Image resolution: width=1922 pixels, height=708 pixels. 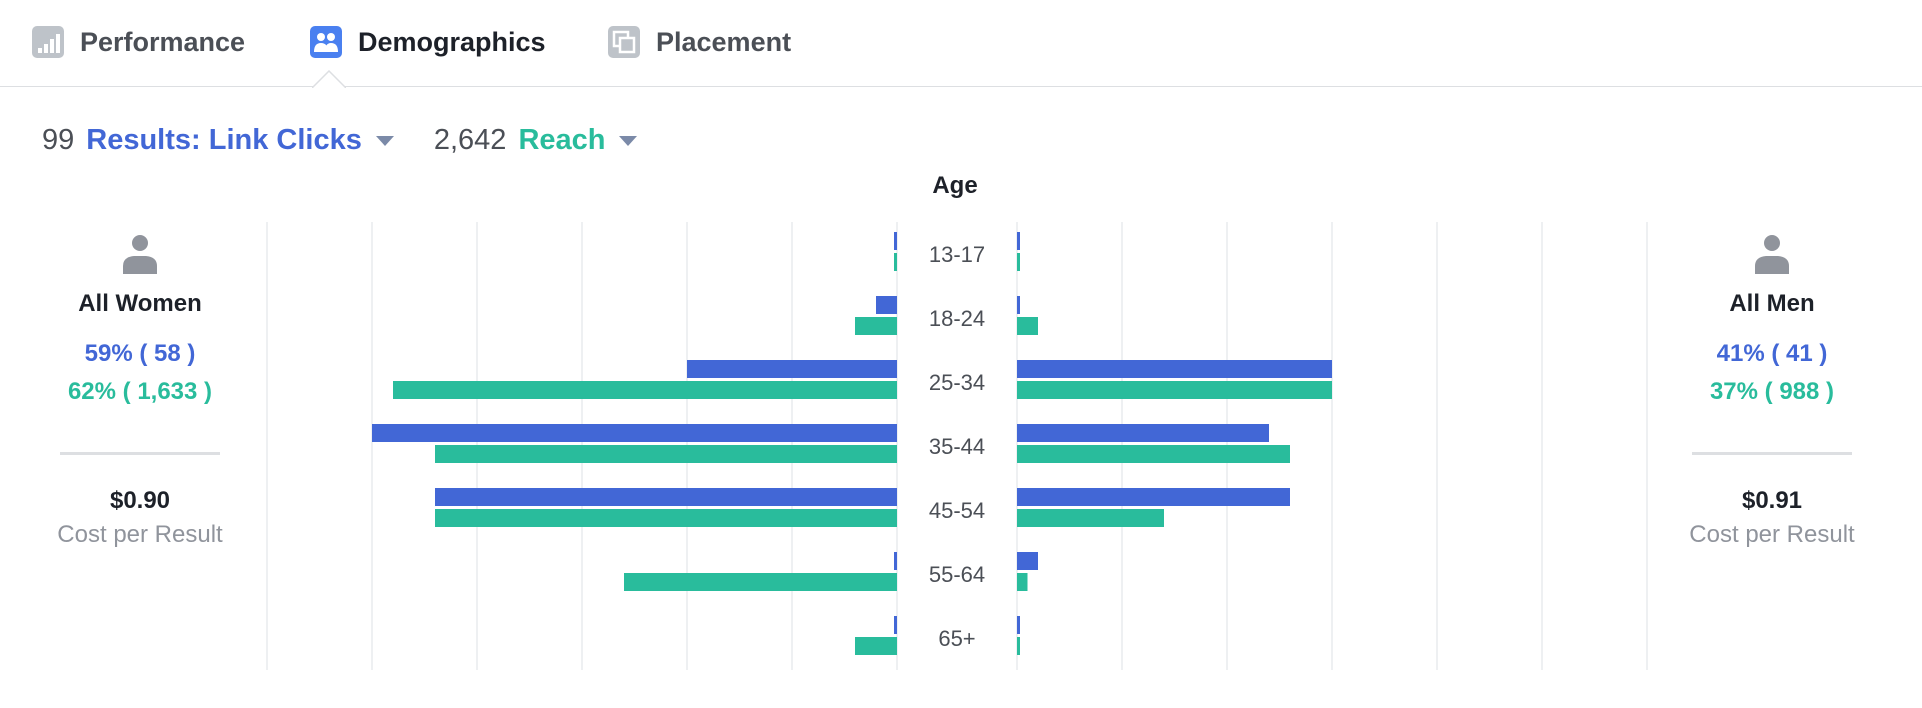 What do you see at coordinates (163, 41) in the screenshot?
I see `tab-label: Performance` at bounding box center [163, 41].